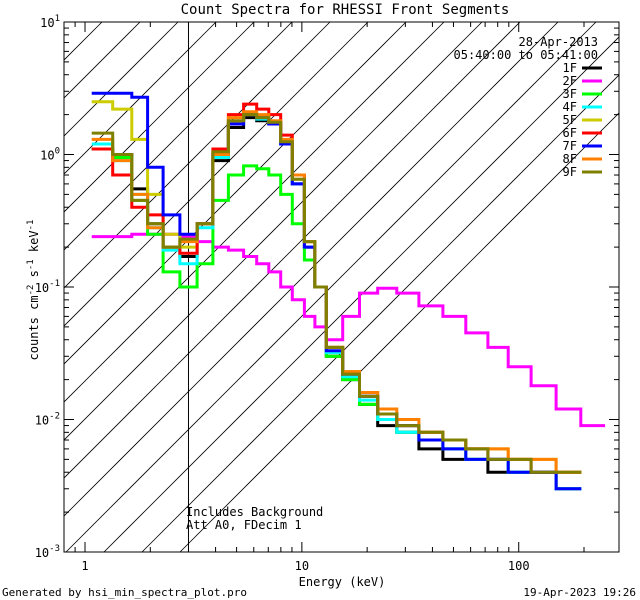 The width and height of the screenshot is (640, 600). I want to click on generated-by-label: Generated by hsi_min_spectra_plot.pro, so click(124, 592).